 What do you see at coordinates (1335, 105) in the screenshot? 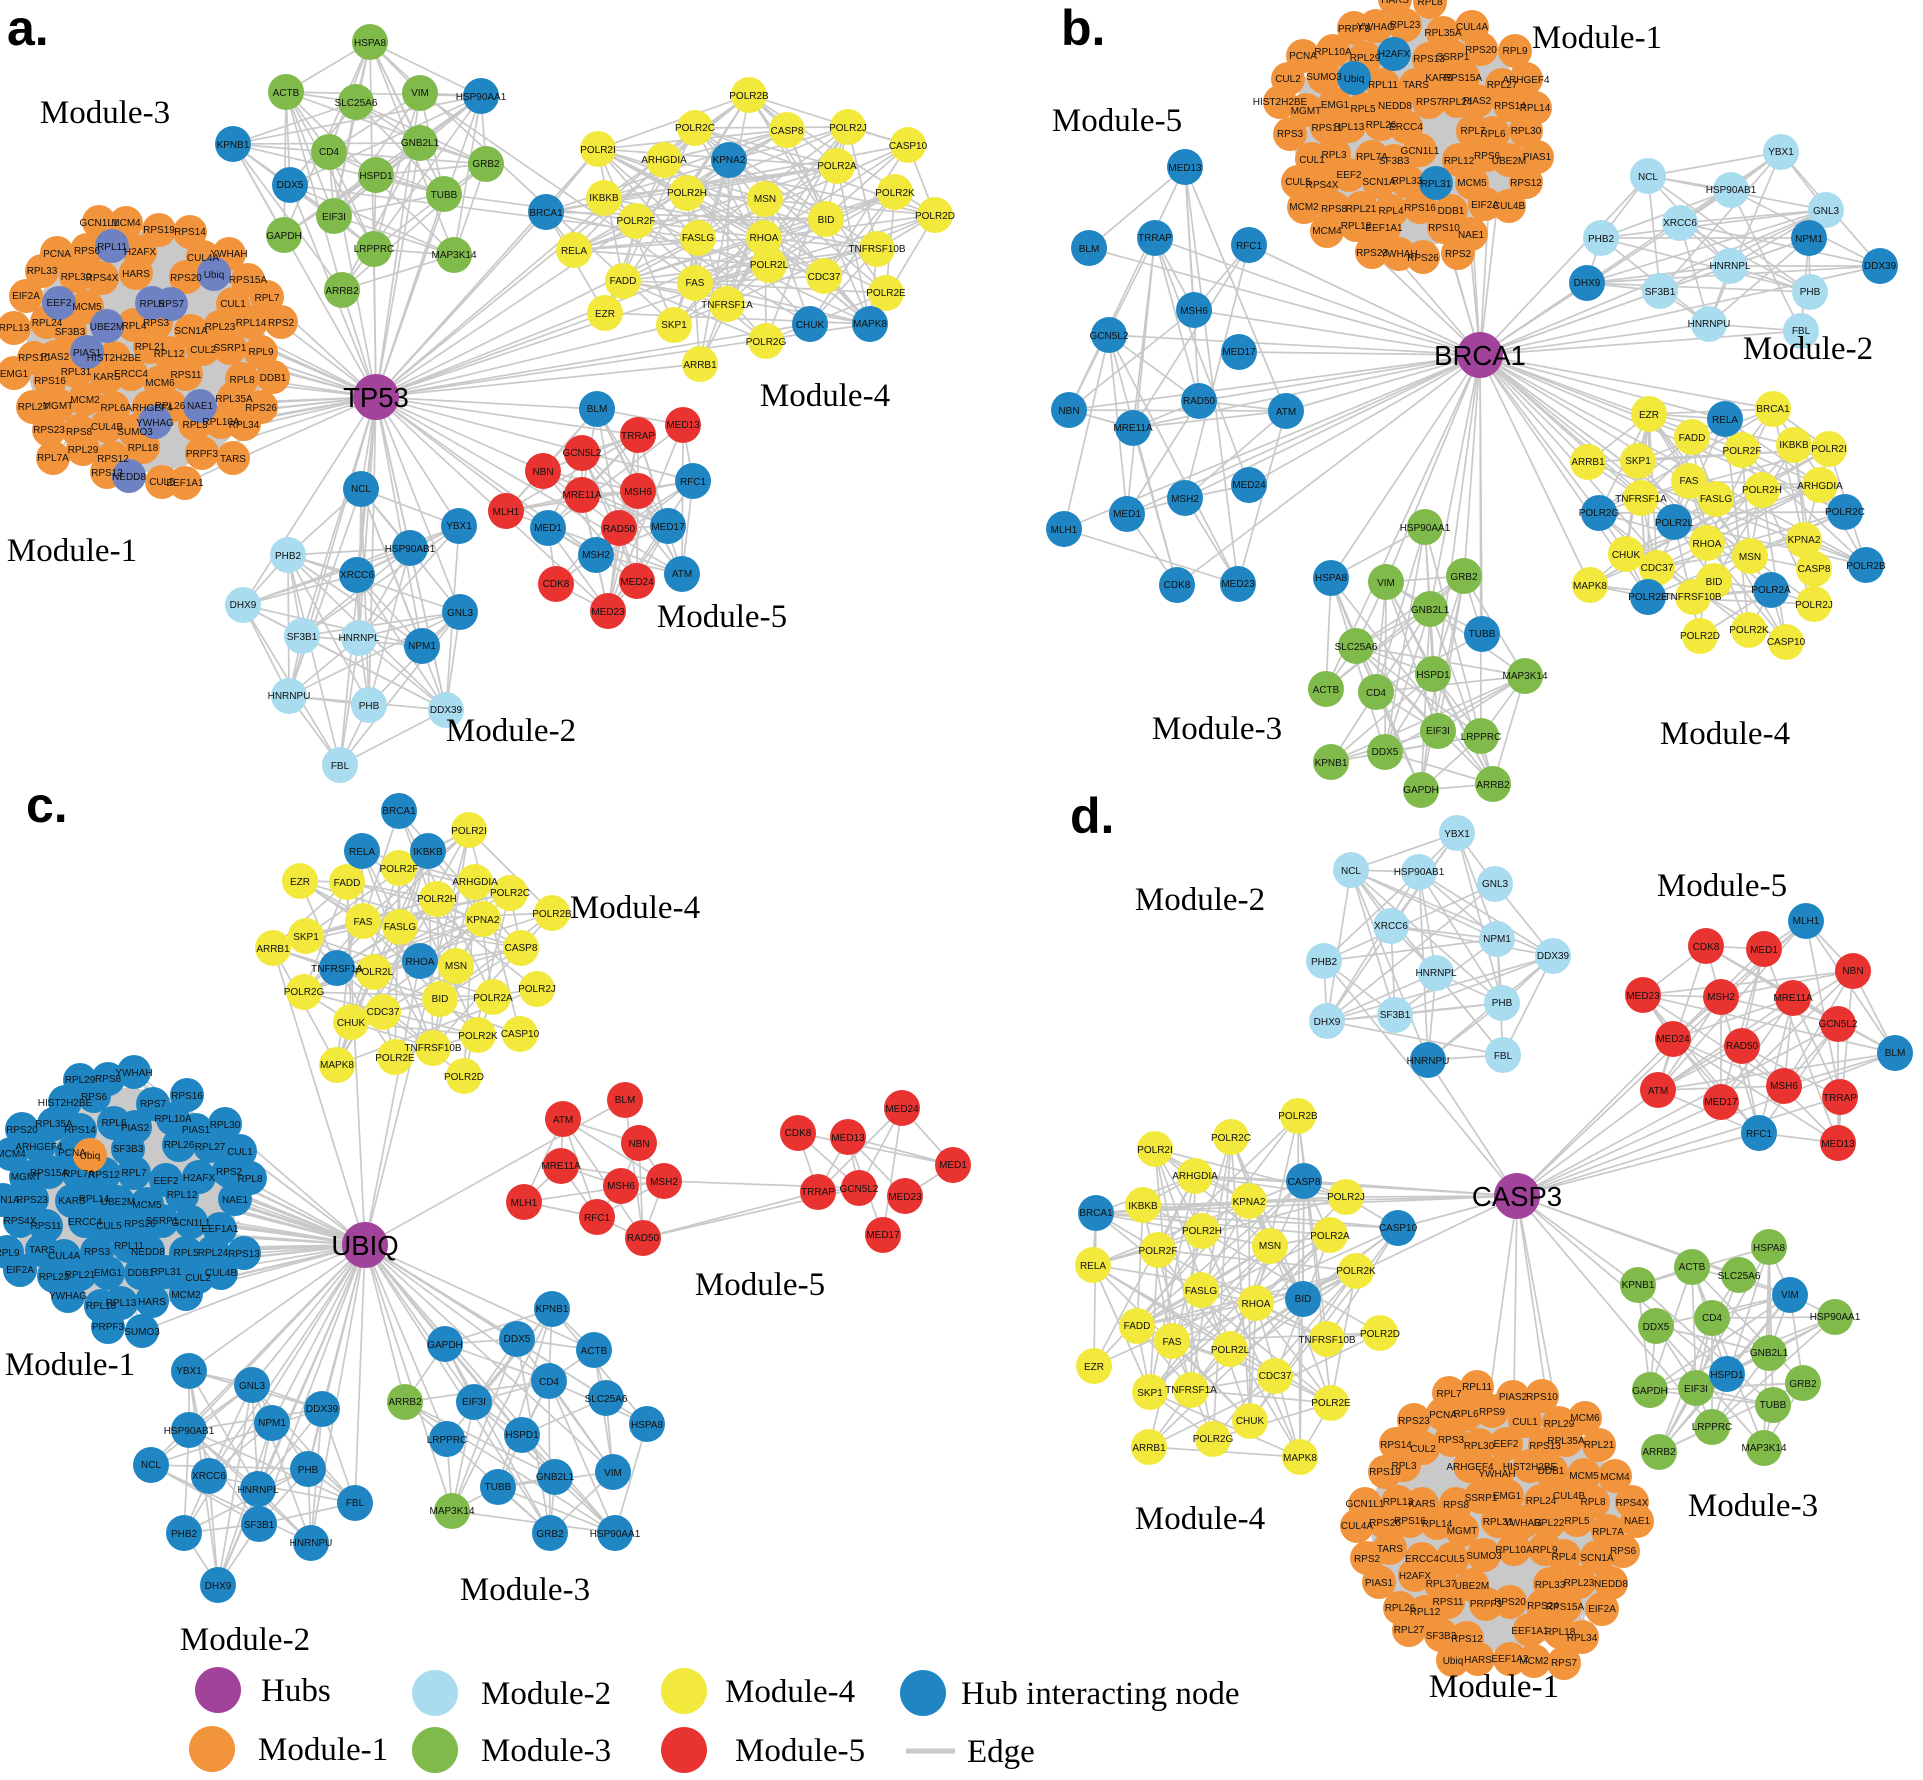
I see `svg-text: EMG1` at bounding box center [1335, 105].